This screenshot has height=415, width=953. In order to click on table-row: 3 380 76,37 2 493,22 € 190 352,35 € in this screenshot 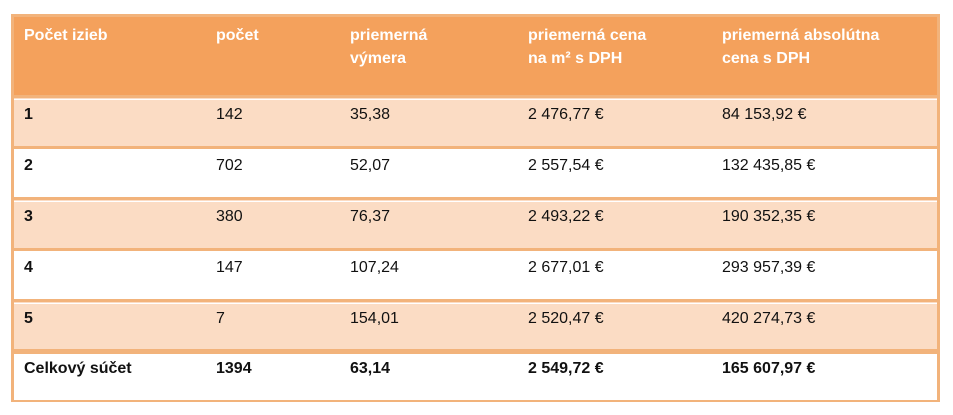, I will do `click(475, 223)`.